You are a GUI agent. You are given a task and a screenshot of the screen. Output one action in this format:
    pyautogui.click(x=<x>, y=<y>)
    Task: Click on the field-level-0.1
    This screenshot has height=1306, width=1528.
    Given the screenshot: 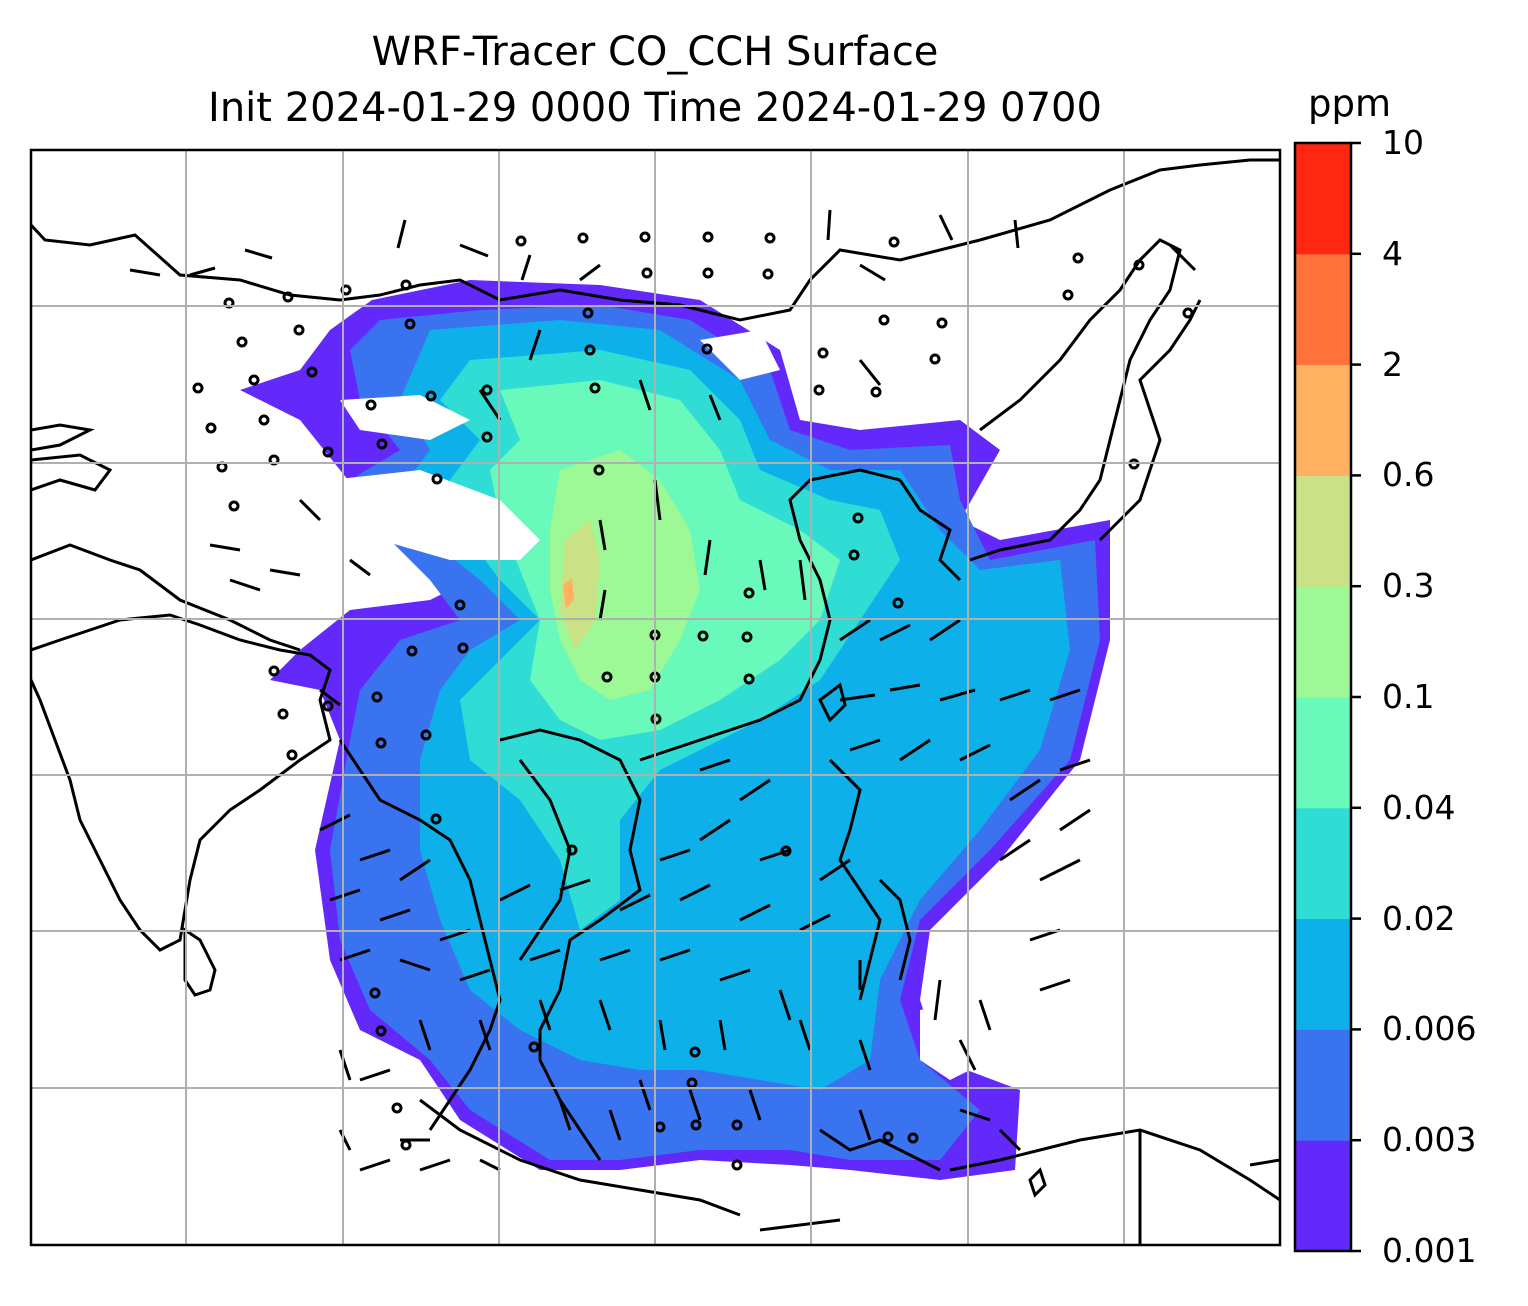 What is the action you would take?
    pyautogui.click(x=625, y=575)
    